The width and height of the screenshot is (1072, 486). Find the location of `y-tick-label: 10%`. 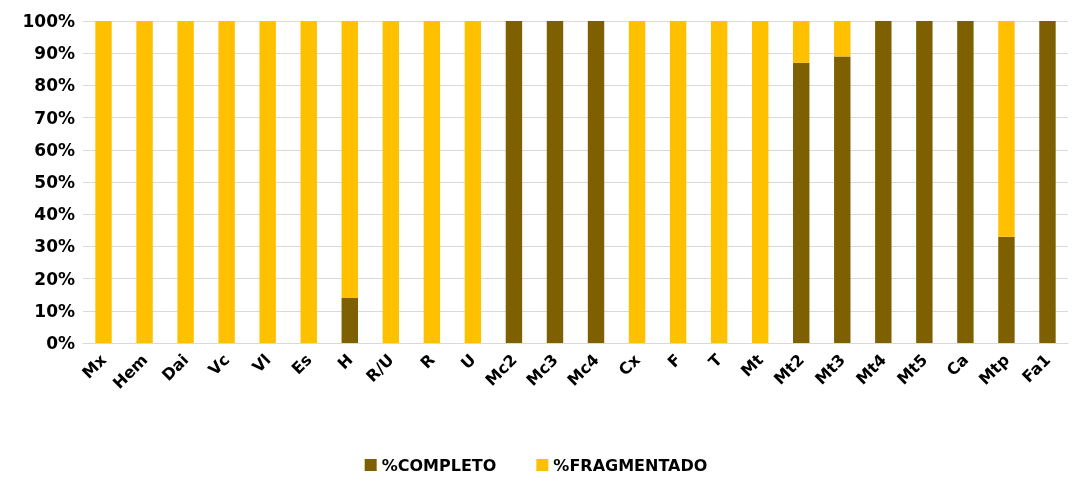

y-tick-label: 10% is located at coordinates (54, 310).